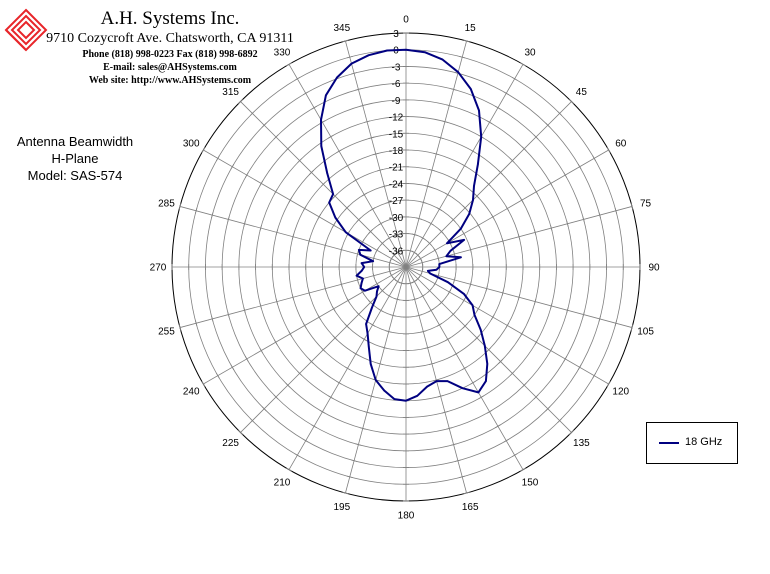  I want to click on series-layer, so click(404, 225).